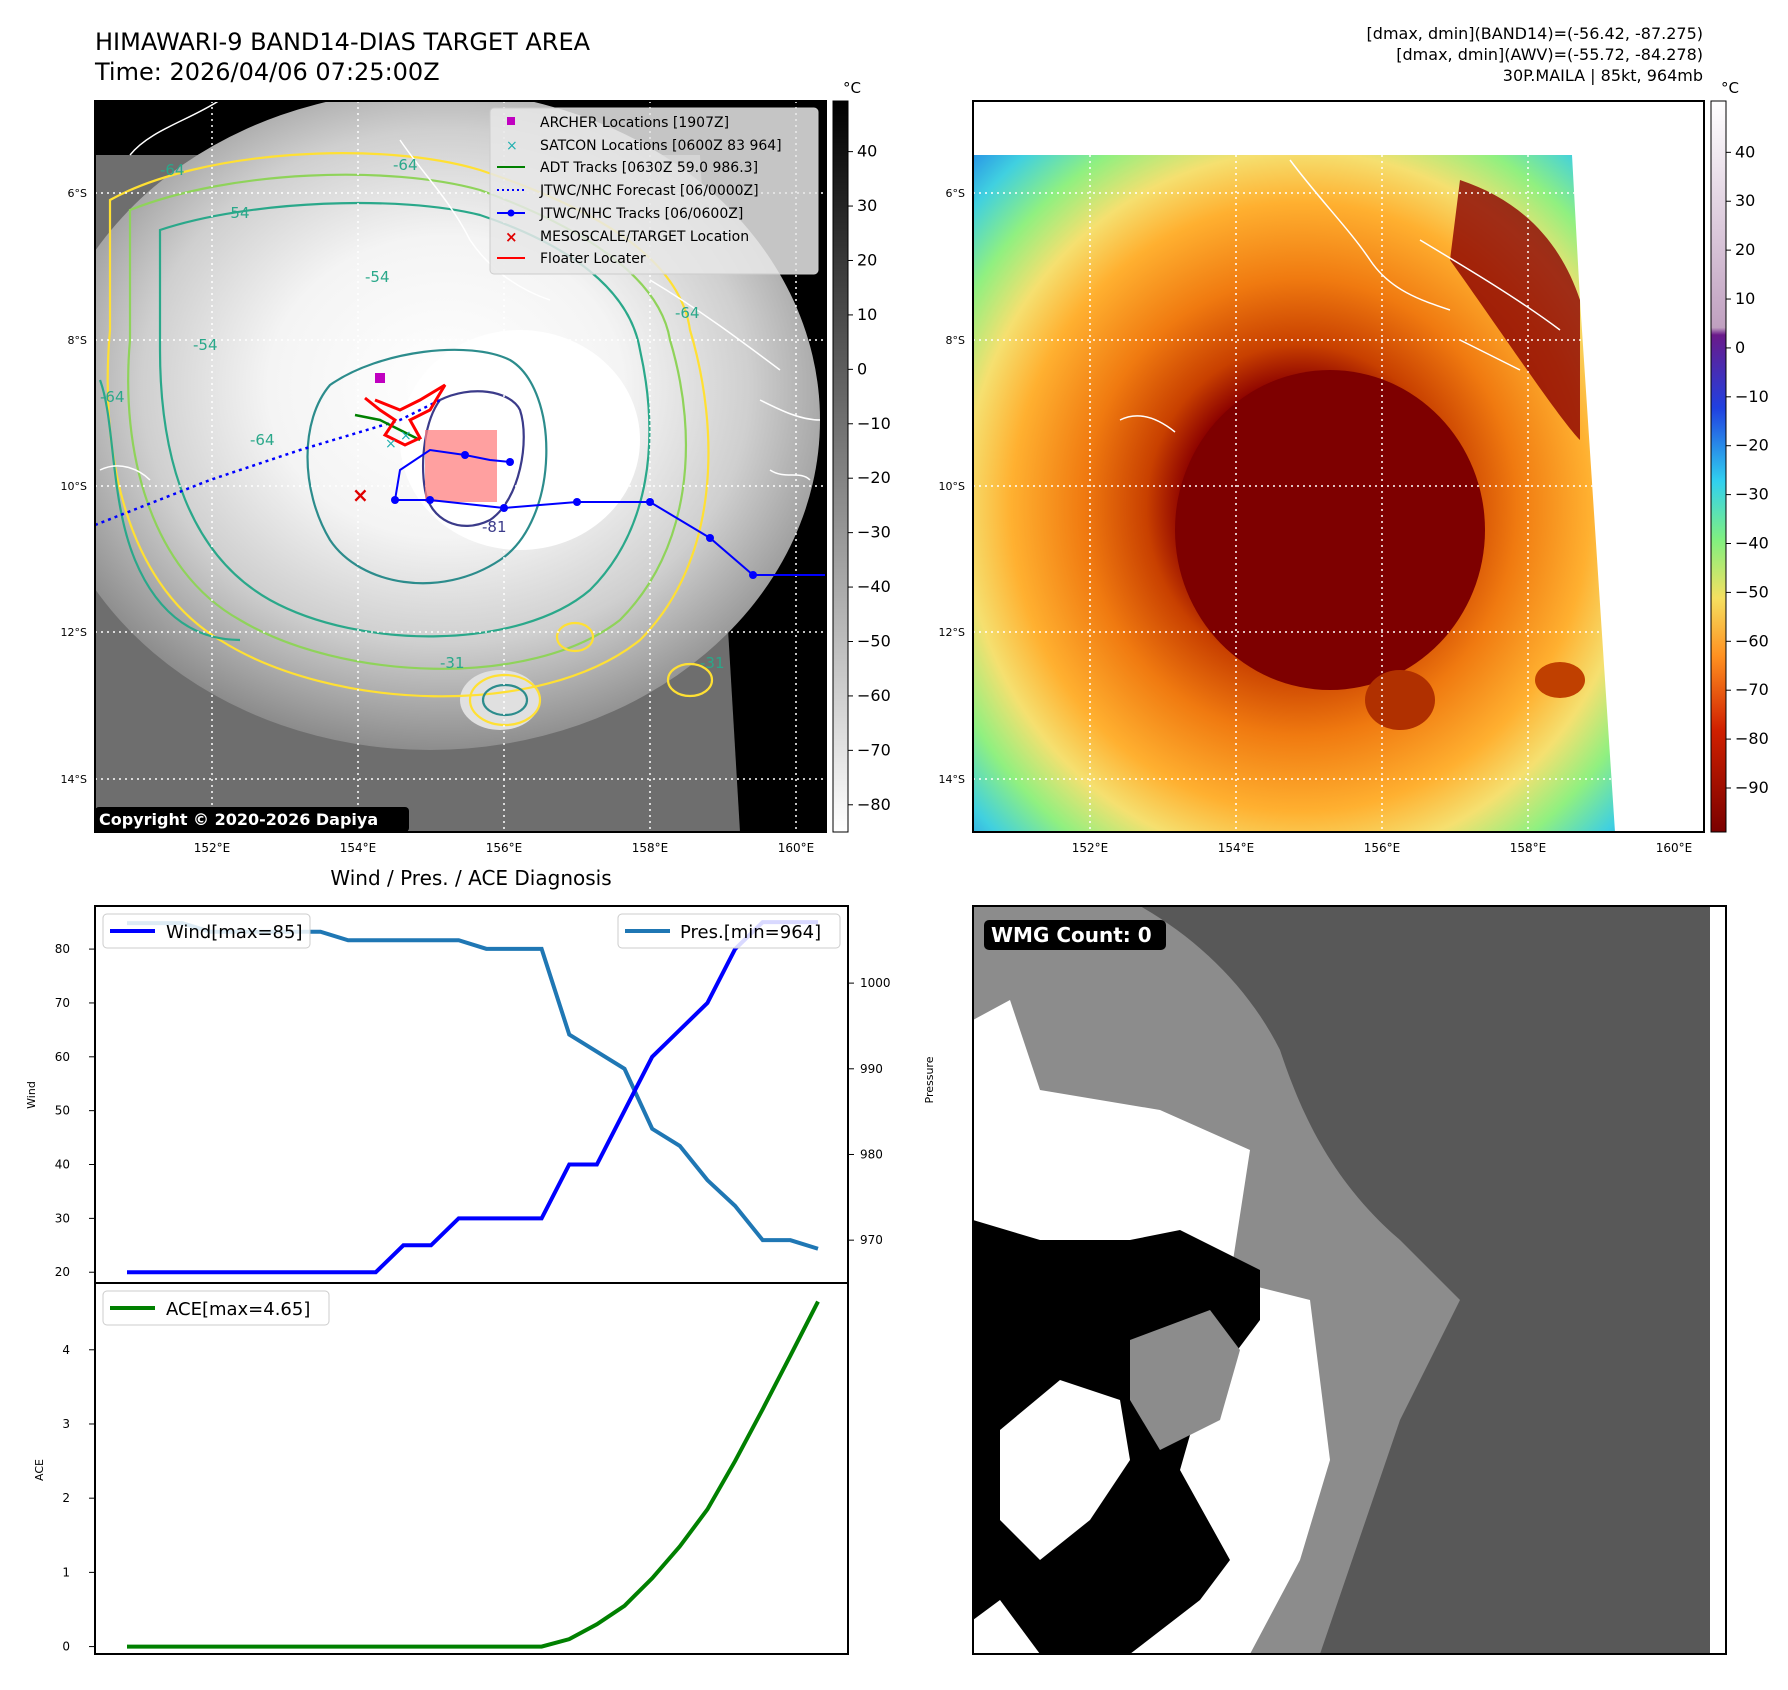  I want to click on wind-series-line, so click(472, 1097).